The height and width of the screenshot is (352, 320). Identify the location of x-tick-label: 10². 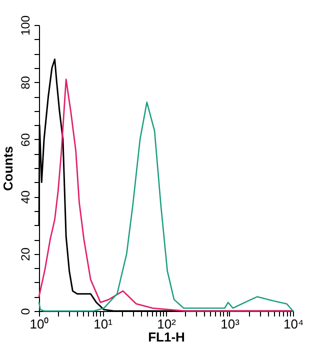
(167, 324).